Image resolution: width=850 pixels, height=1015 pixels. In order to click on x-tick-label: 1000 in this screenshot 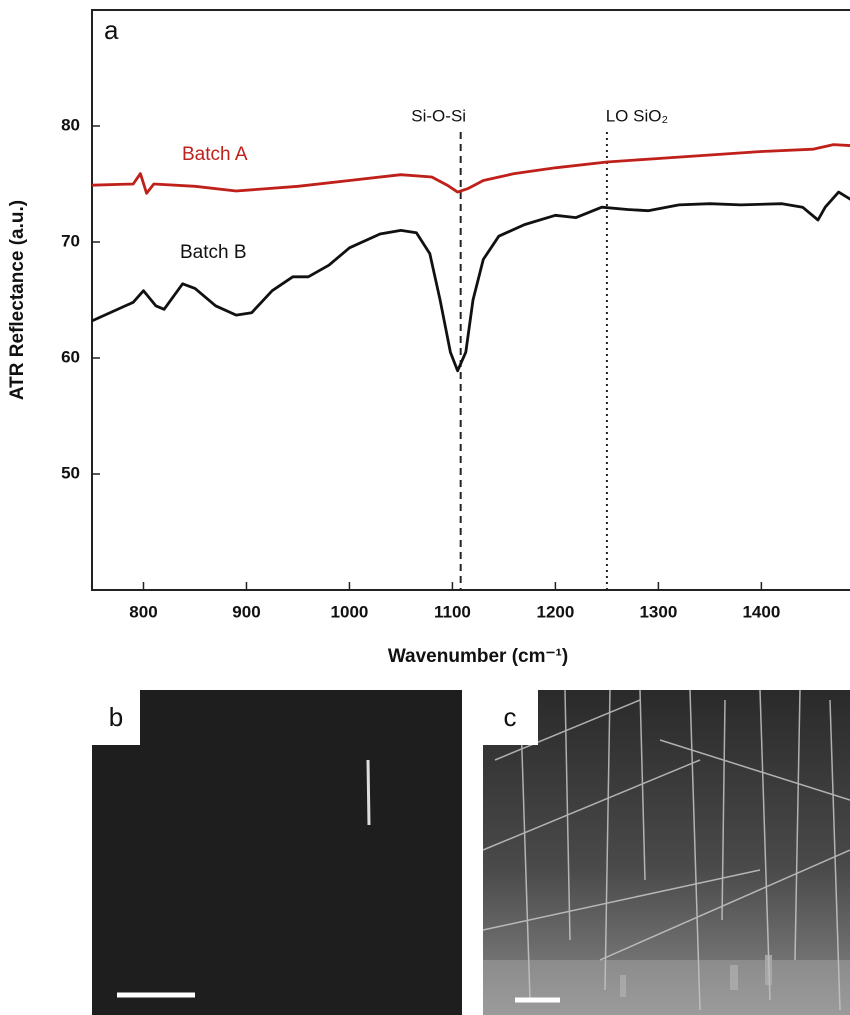, I will do `click(350, 611)`.